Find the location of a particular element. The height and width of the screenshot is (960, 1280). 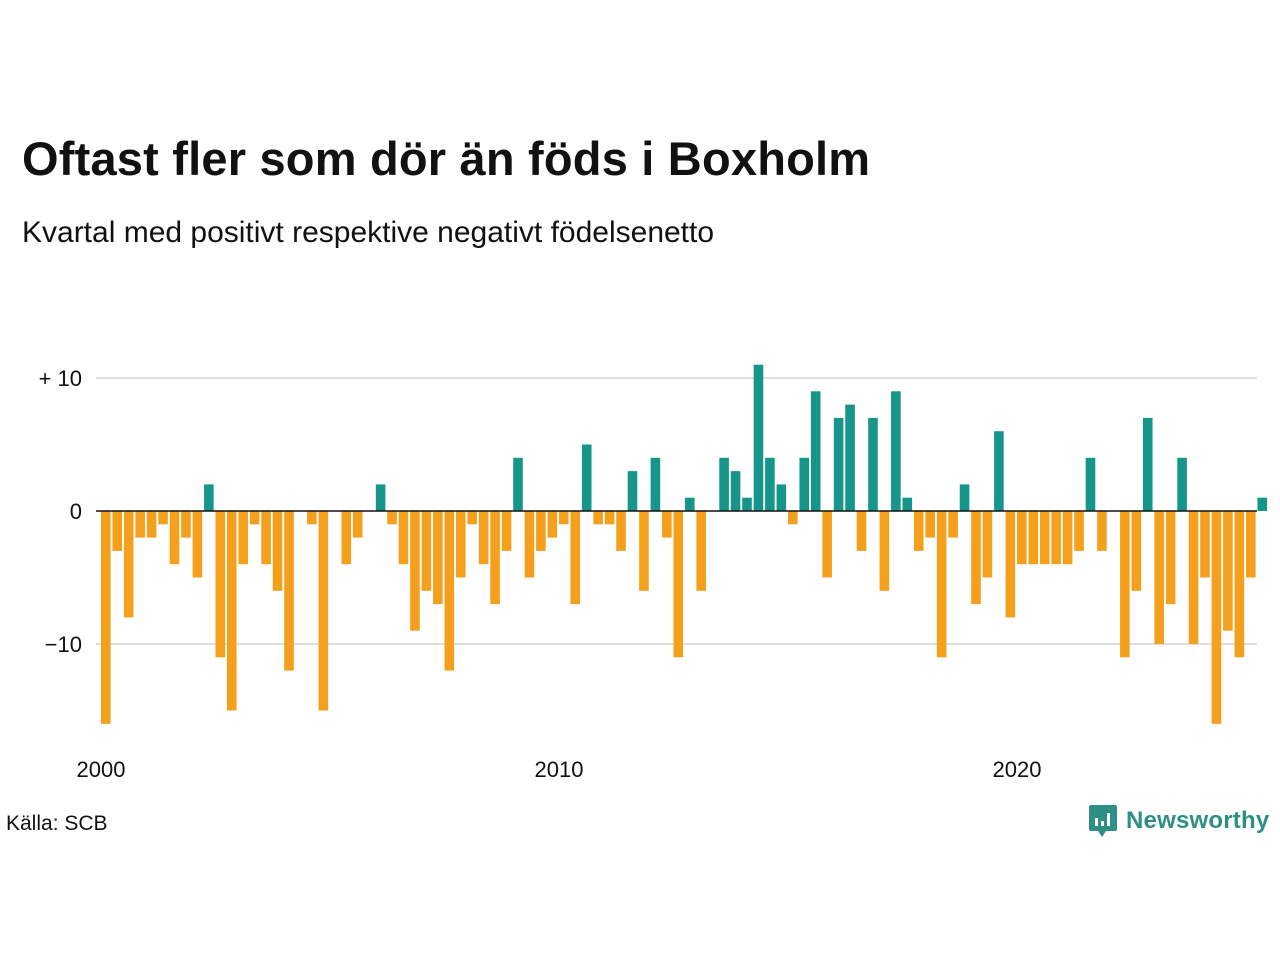

x-tick-label: 2020 is located at coordinates (1017, 769).